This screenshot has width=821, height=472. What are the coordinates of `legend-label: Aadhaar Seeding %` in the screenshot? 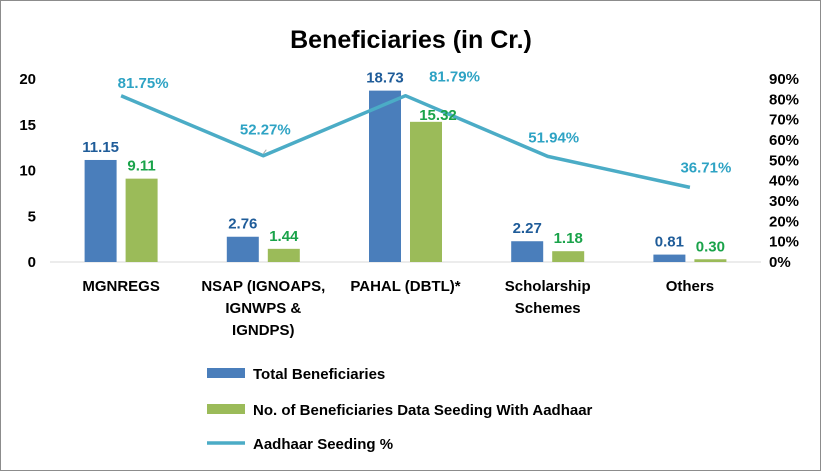 It's located at (323, 444).